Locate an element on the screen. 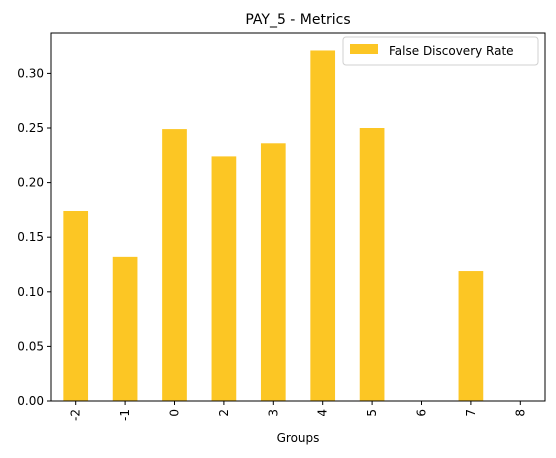 Image resolution: width=556 pixels, height=458 pixels. y-tick-label-0.15: 0.15 is located at coordinates (30, 237).